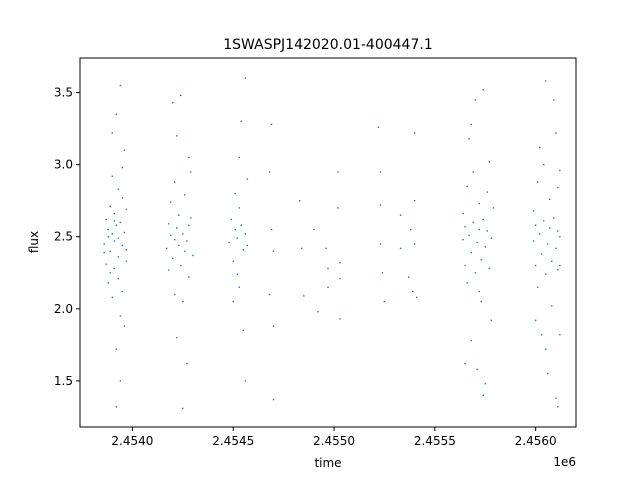 Image resolution: width=640 pixels, height=480 pixels. What do you see at coordinates (63, 309) in the screenshot?
I see `y-tick-label: 2.0` at bounding box center [63, 309].